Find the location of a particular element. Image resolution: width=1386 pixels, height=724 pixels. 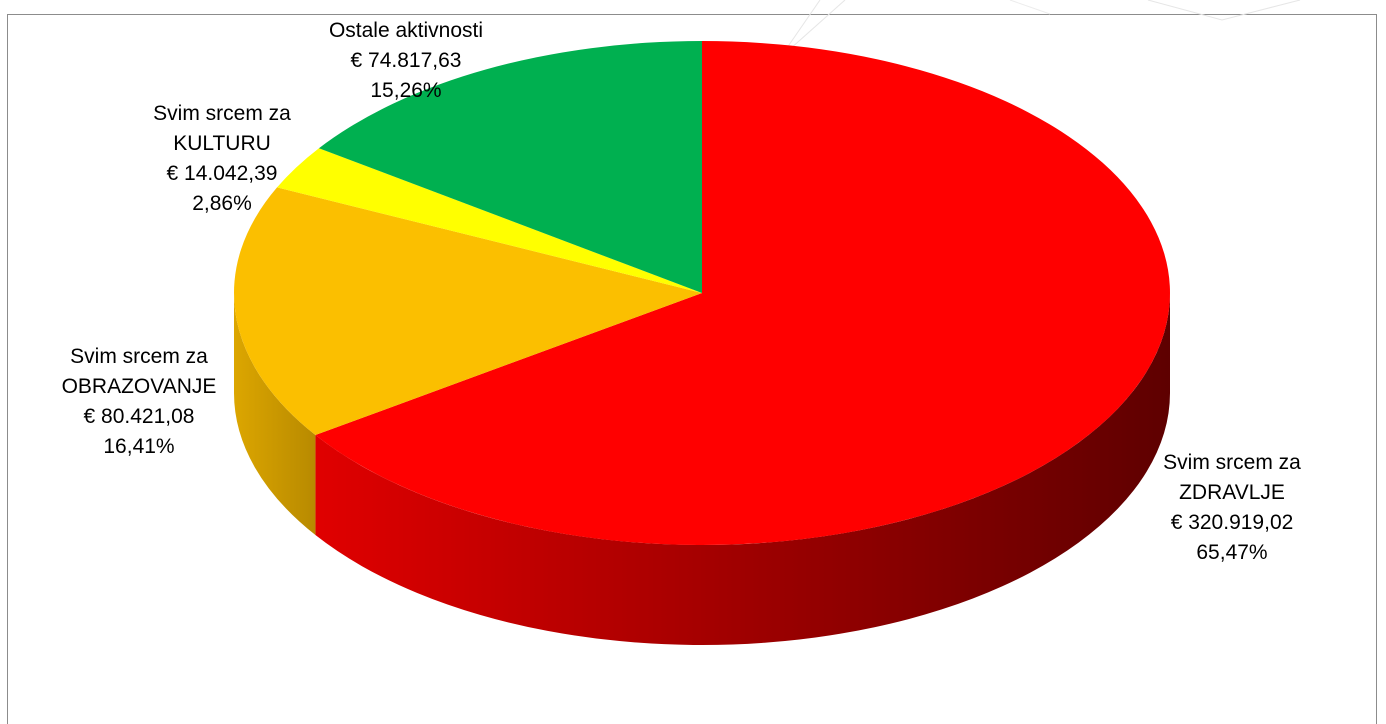

data-label-line: KULTURU is located at coordinates (222, 143).